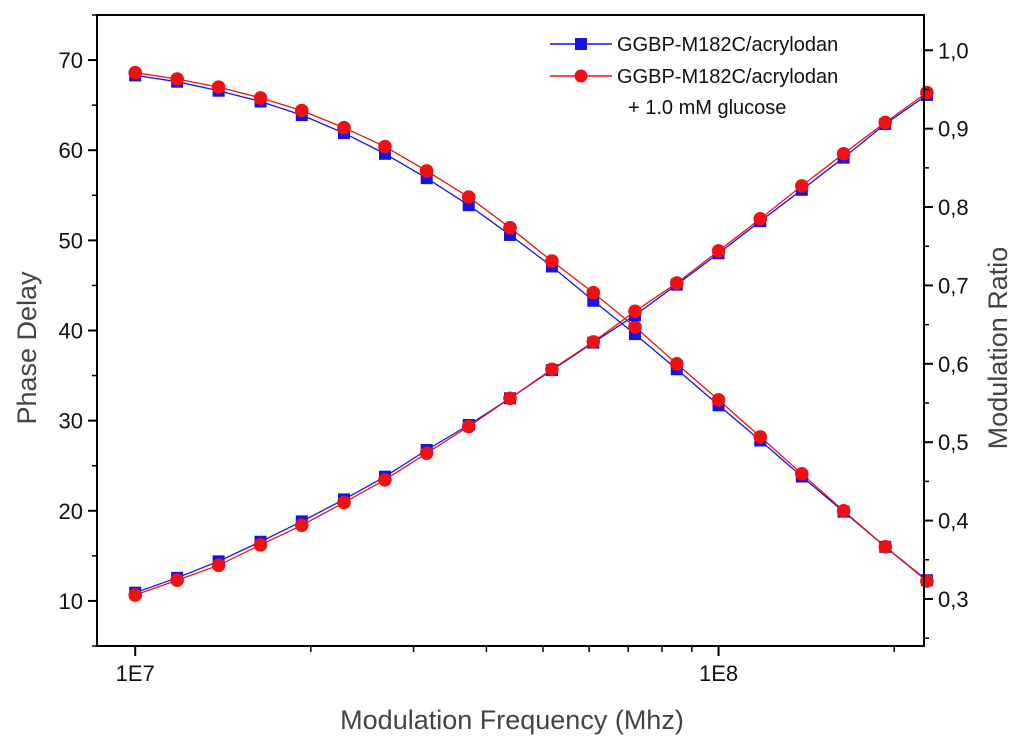 This screenshot has height=752, width=1024. Describe the element at coordinates (71, 240) in the screenshot. I see `y-tick-label: 50` at that location.